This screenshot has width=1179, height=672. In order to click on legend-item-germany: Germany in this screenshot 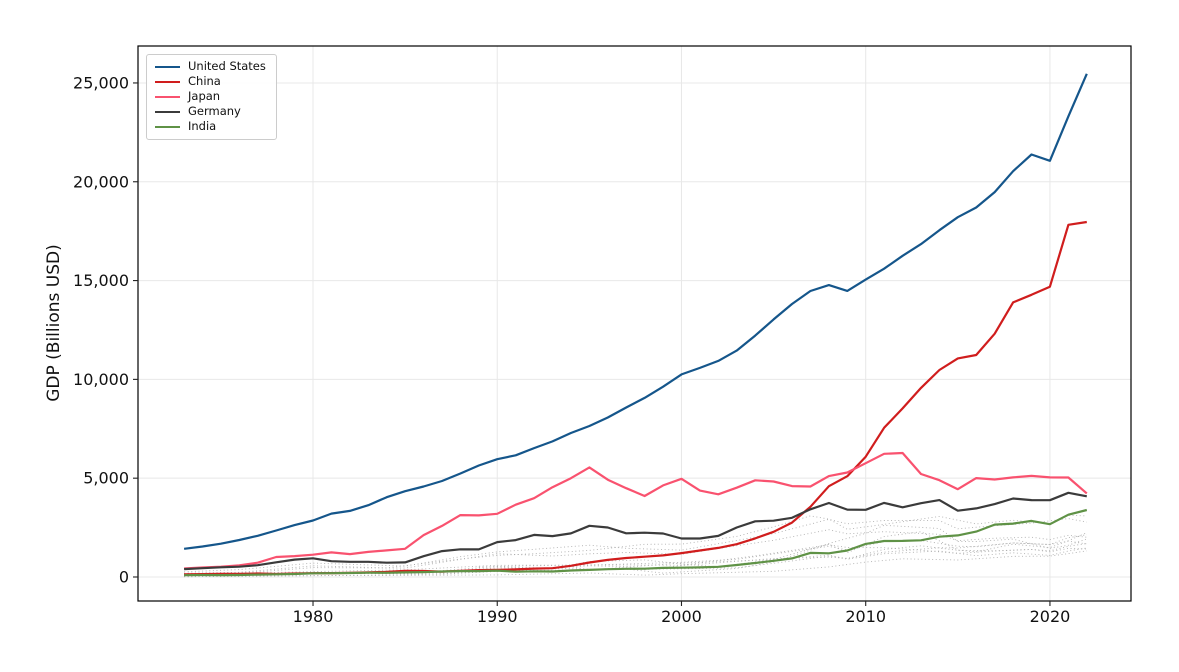, I will do `click(210, 112)`.